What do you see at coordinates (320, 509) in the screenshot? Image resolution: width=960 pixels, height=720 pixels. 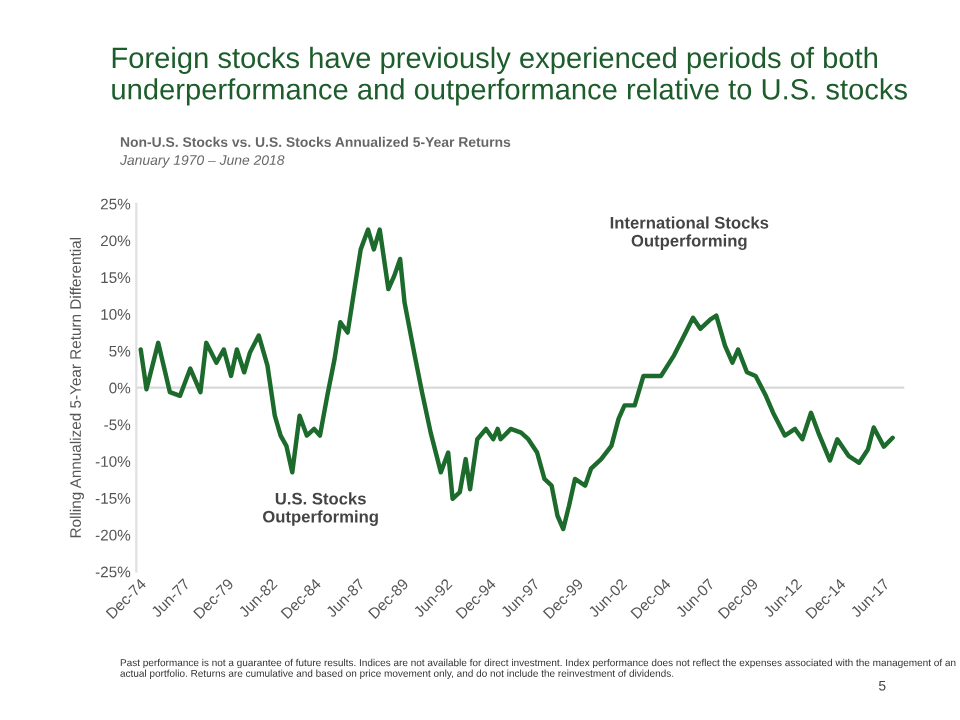 I see `annotation: U.S. Stocks Outperforming` at bounding box center [320, 509].